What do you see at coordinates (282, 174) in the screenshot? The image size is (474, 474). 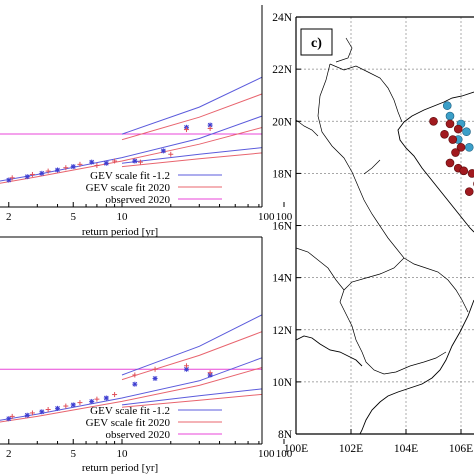 I see `lat-tick-label: 18N` at bounding box center [282, 174].